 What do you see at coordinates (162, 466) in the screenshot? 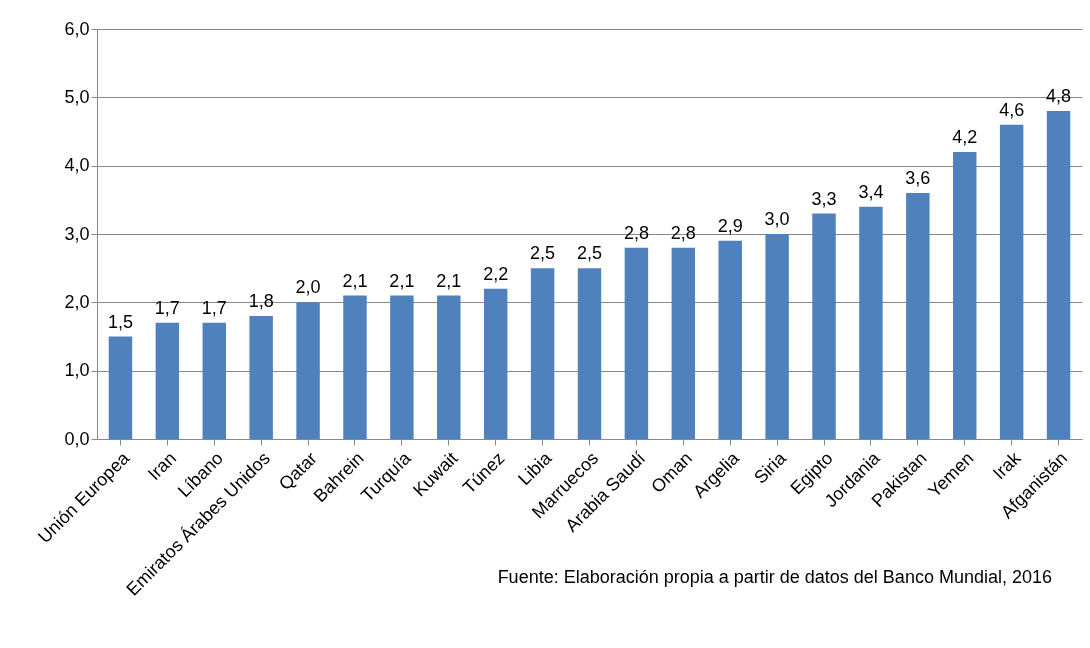
I see `x-tick-label: Iran` at bounding box center [162, 466].